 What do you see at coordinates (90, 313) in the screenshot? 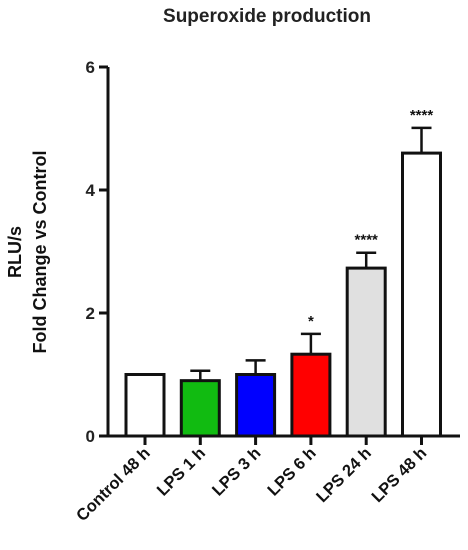
I see `y-tick-label: 2` at bounding box center [90, 313].